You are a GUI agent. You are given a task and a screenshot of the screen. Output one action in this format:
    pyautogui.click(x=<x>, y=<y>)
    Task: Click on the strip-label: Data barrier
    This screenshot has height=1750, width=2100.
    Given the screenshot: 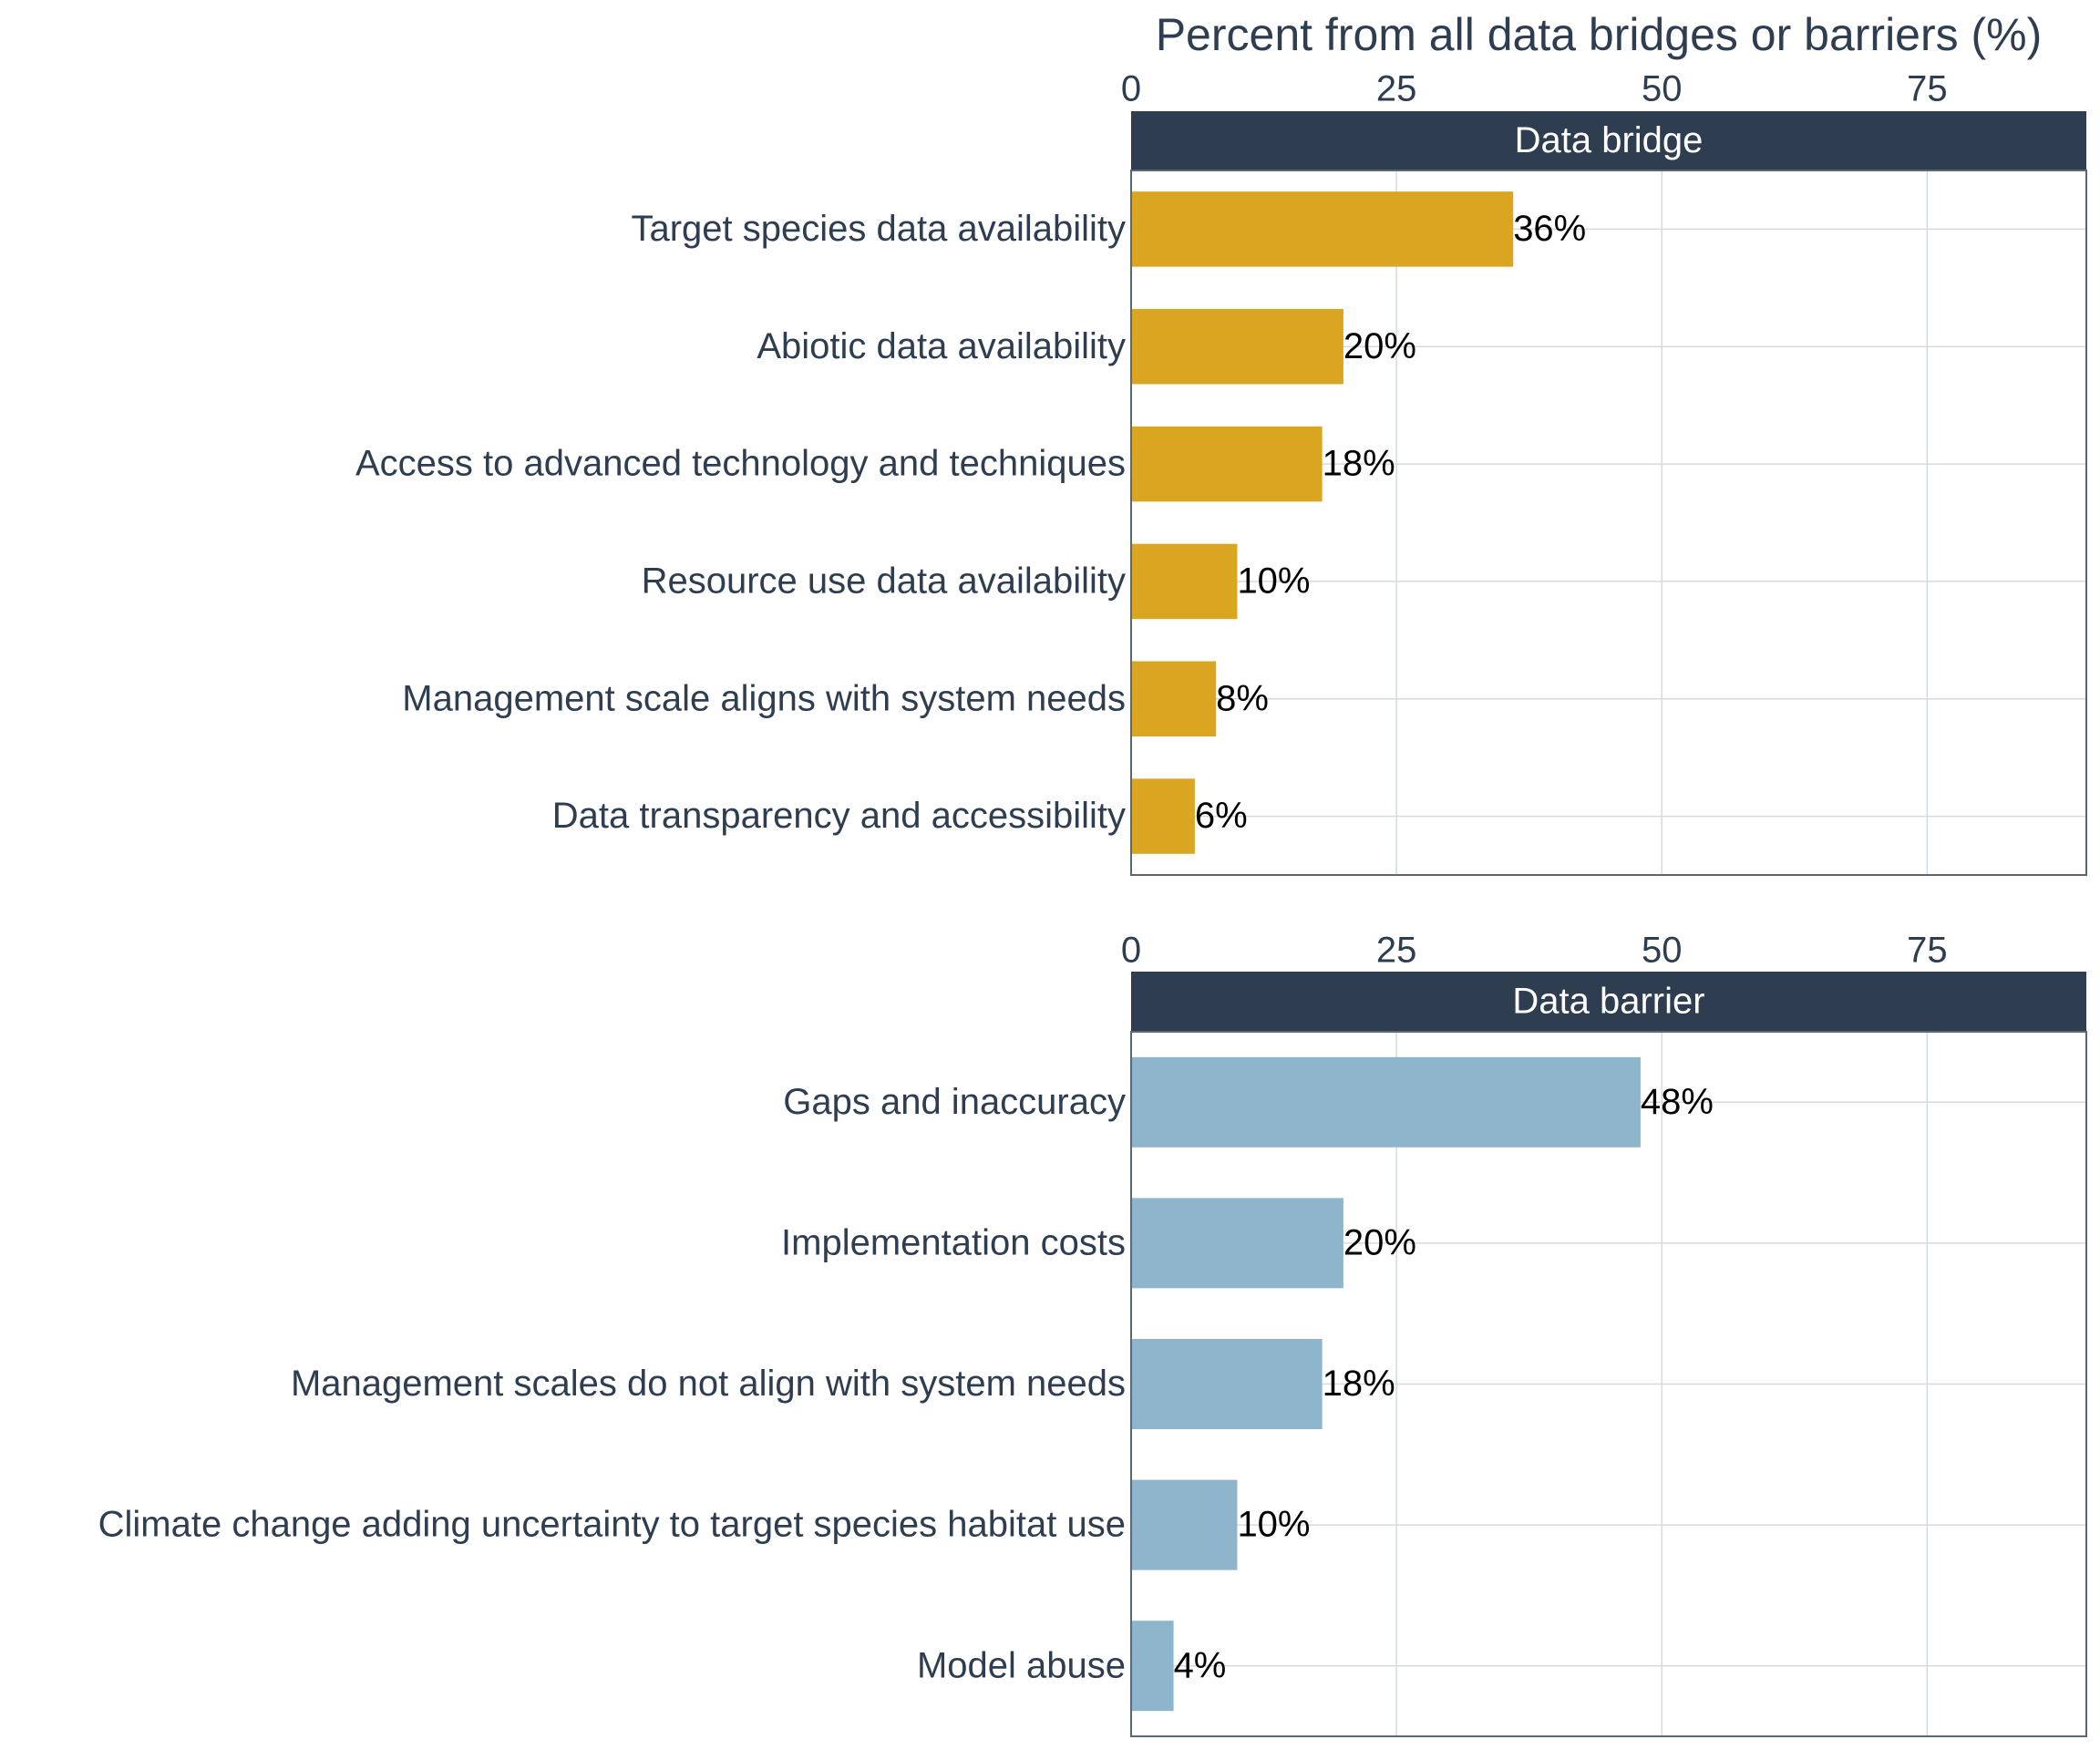 What is the action you would take?
    pyautogui.click(x=1608, y=1002)
    